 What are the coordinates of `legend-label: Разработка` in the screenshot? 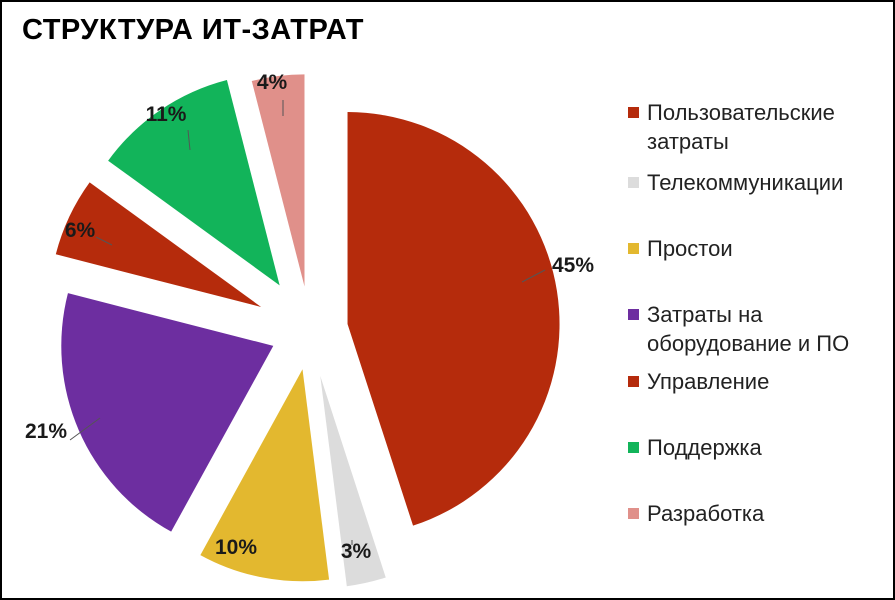 It's located at (706, 513).